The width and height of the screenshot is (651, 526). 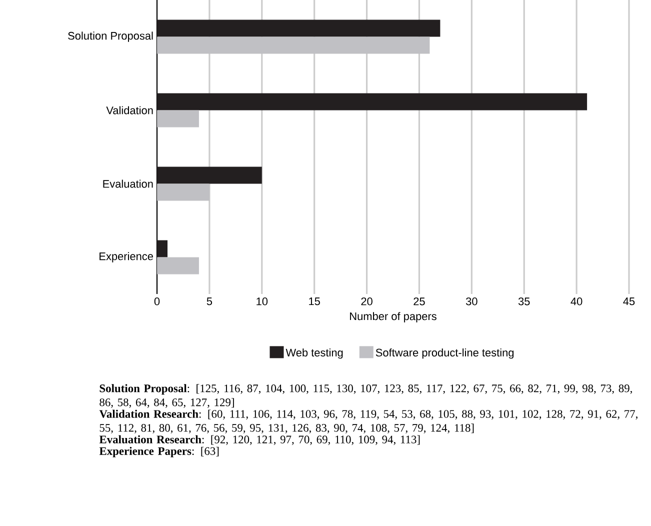 What do you see at coordinates (366, 302) in the screenshot?
I see `x-tick-label: 20` at bounding box center [366, 302].